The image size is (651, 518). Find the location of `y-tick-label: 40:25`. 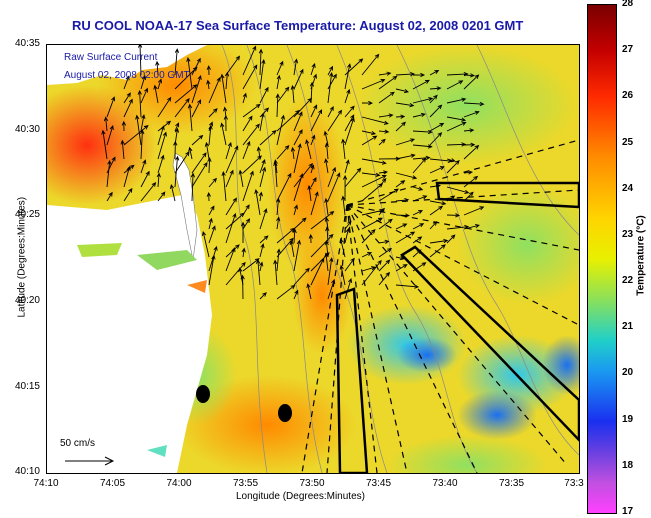

y-tick-label: 40:25 is located at coordinates (27, 214).